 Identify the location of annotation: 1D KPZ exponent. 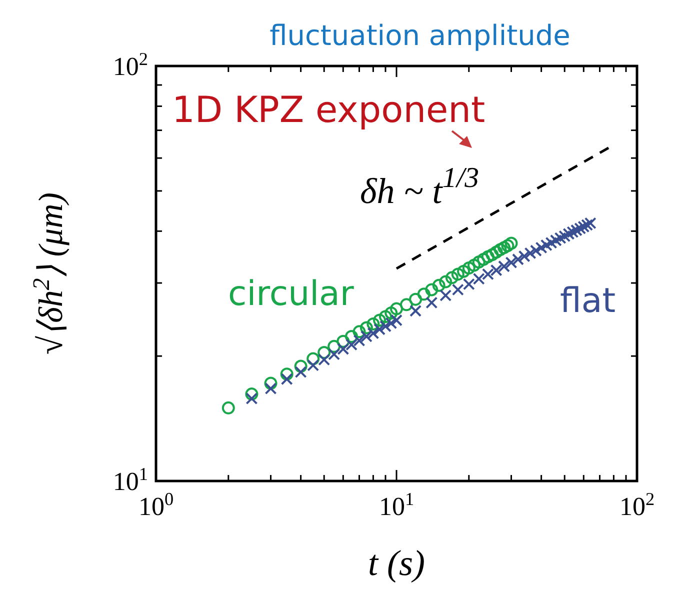
(329, 110).